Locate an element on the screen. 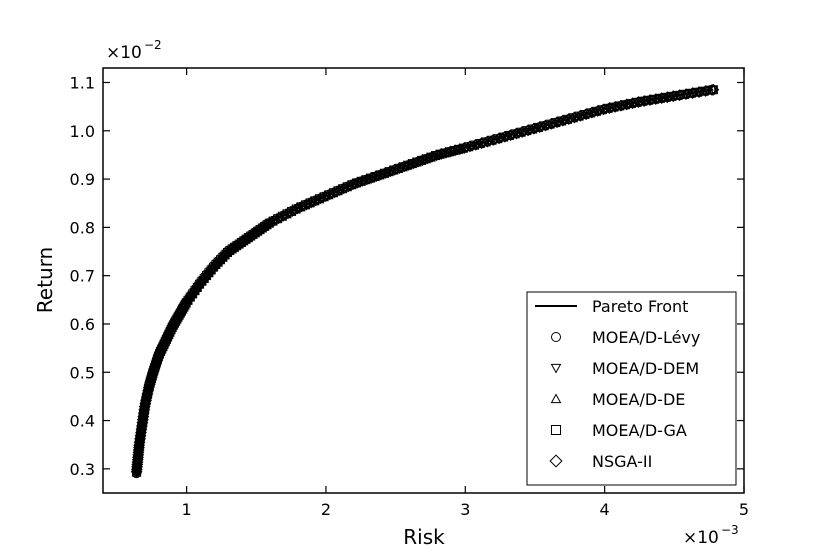 The image size is (830, 554). legend-marker-circle is located at coordinates (556, 337).